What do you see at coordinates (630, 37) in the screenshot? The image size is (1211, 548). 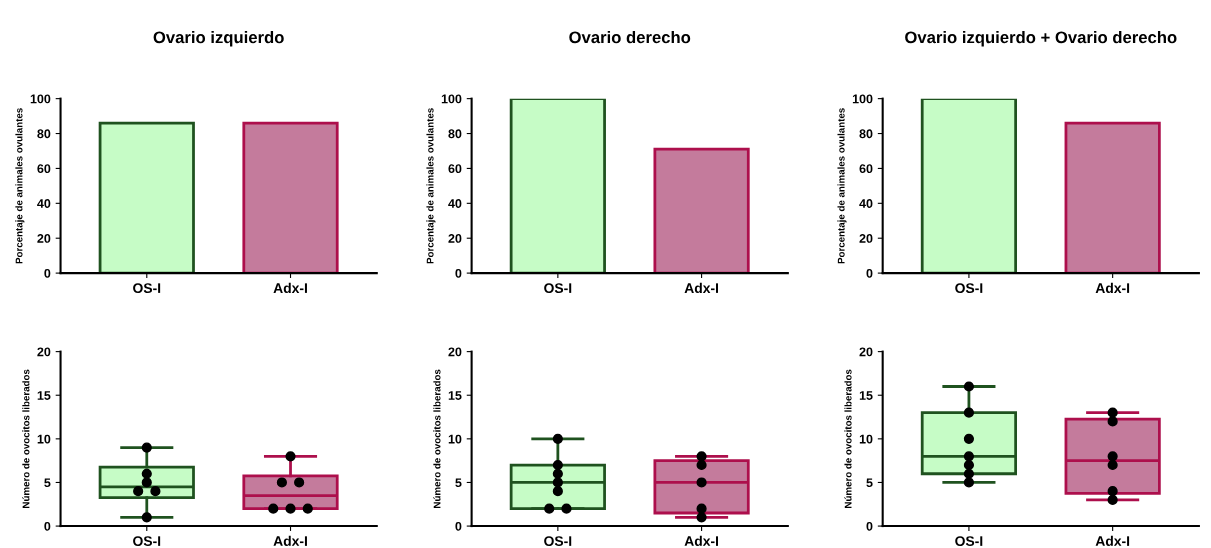 I see `chart-title: Ovario derecho` at bounding box center [630, 37].